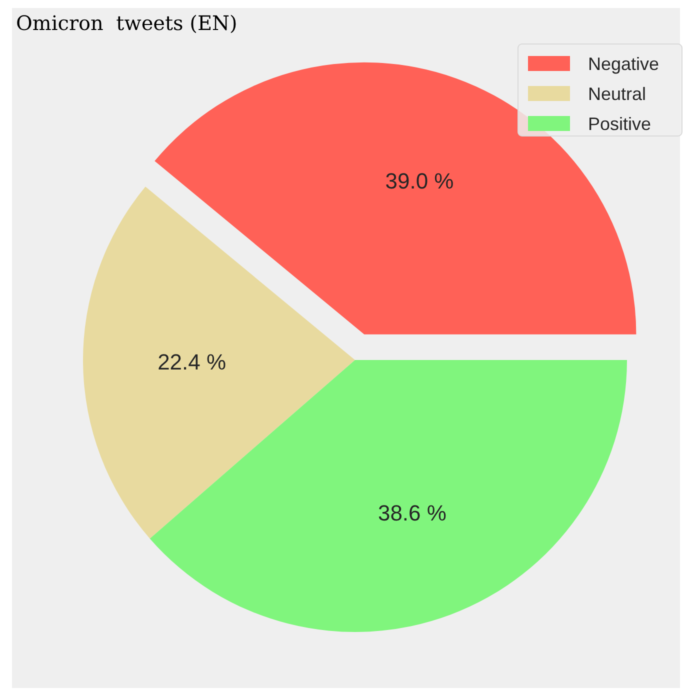  What do you see at coordinates (419, 181) in the screenshot?
I see `data-label: 39.0 %` at bounding box center [419, 181].